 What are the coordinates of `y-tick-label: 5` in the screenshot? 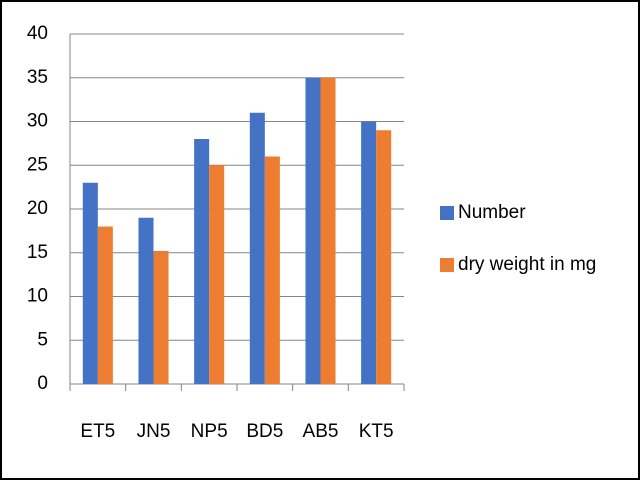 It's located at (42, 339).